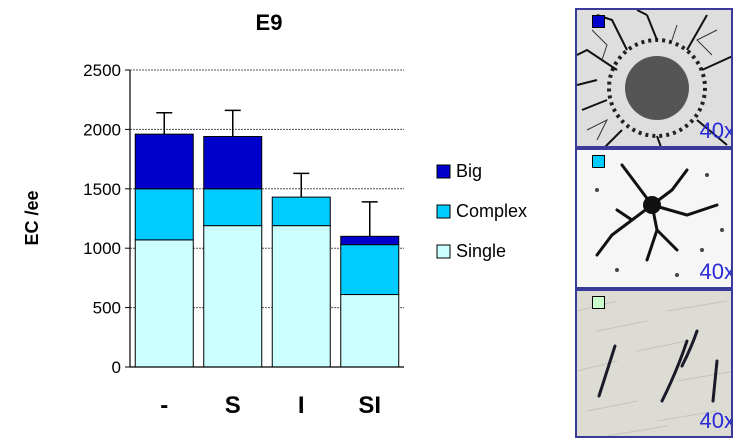  I want to click on marker-square-complex, so click(598, 161).